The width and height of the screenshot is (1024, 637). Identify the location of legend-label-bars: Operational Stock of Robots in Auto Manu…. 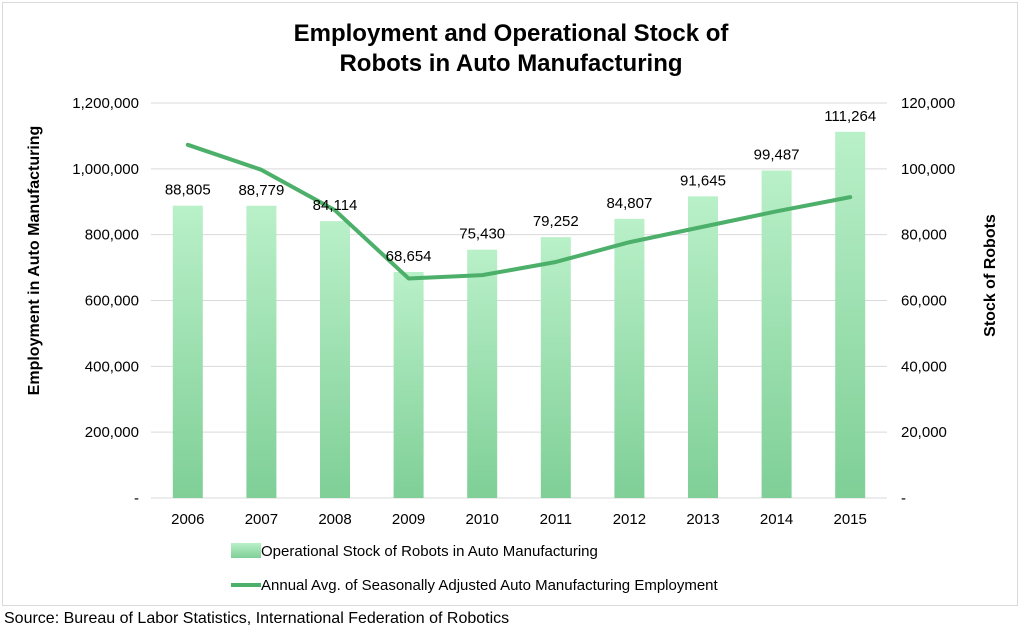
(429, 551).